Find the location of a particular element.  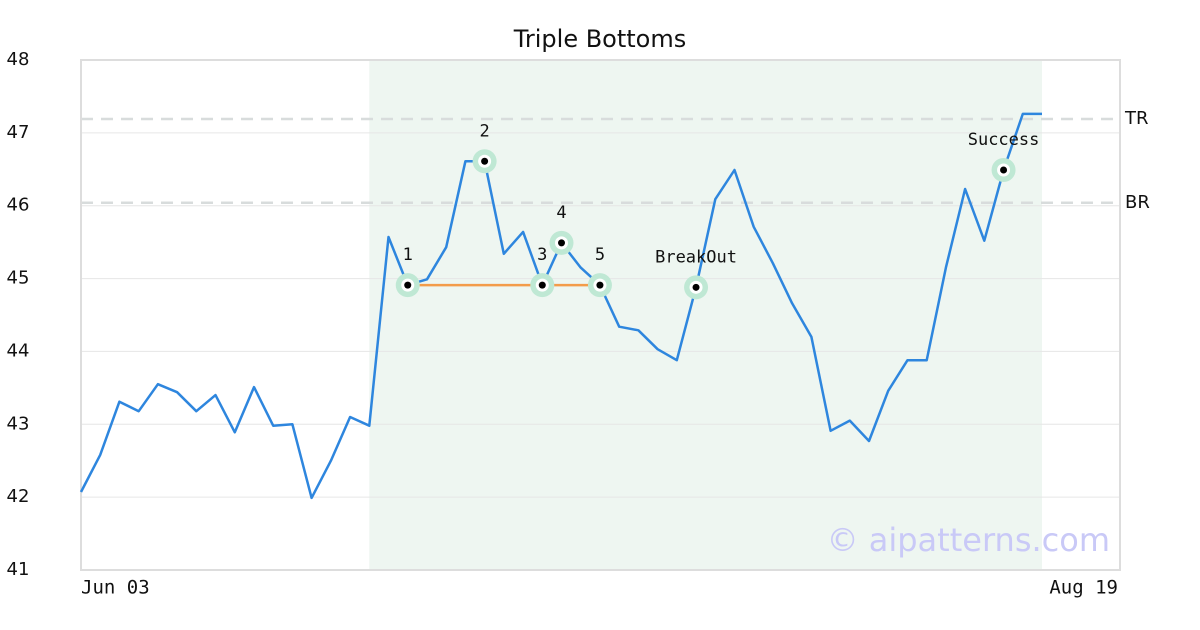

level-label: BR is located at coordinates (1137, 202).